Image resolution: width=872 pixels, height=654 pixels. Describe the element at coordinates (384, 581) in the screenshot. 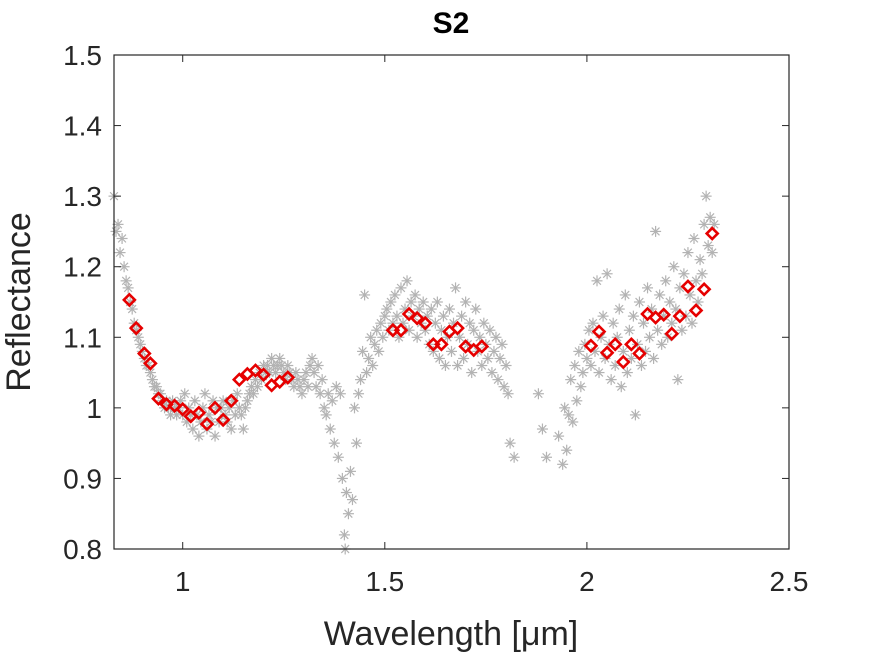

I see `x-tick-label: 1.5` at that location.